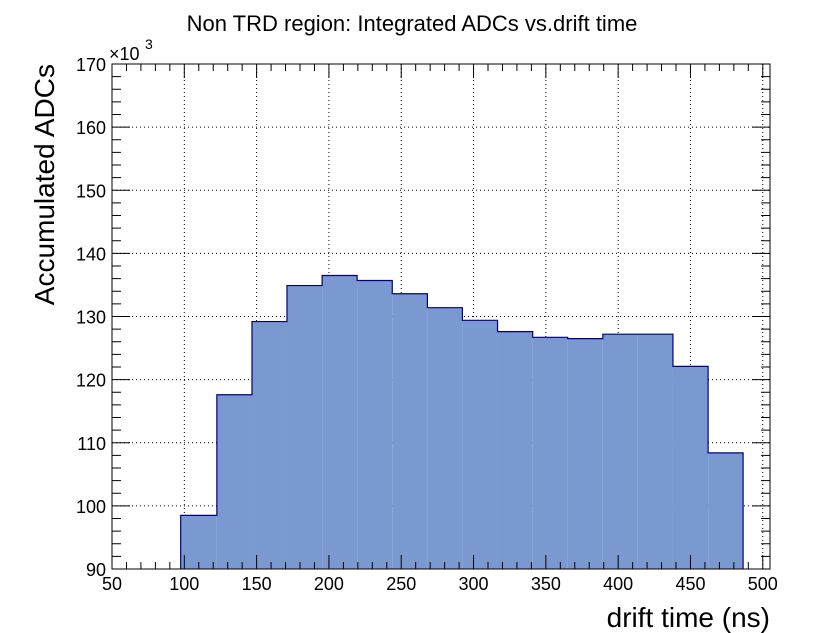  What do you see at coordinates (546, 584) in the screenshot?
I see `x-tick-label: 350` at bounding box center [546, 584].